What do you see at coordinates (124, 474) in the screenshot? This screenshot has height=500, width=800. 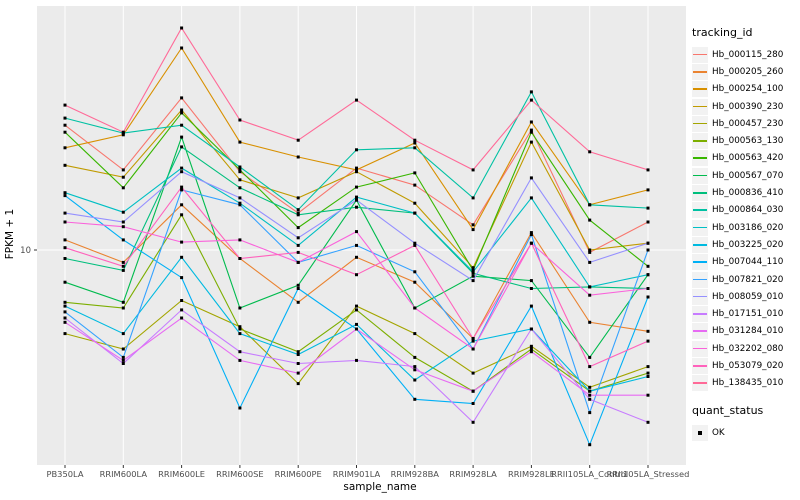 I see `x-tick-label: RRIM600LA` at bounding box center [124, 474].